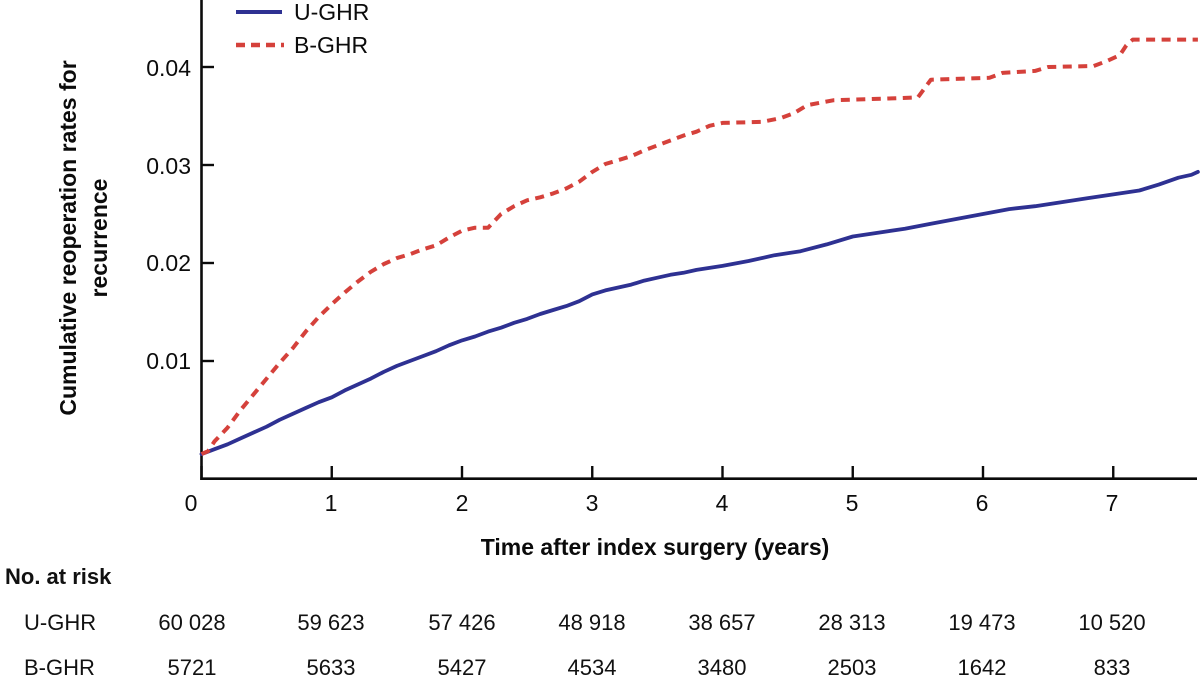 This screenshot has width=1200, height=693. What do you see at coordinates (331, 622) in the screenshot?
I see `risk-value: 59 623` at bounding box center [331, 622].